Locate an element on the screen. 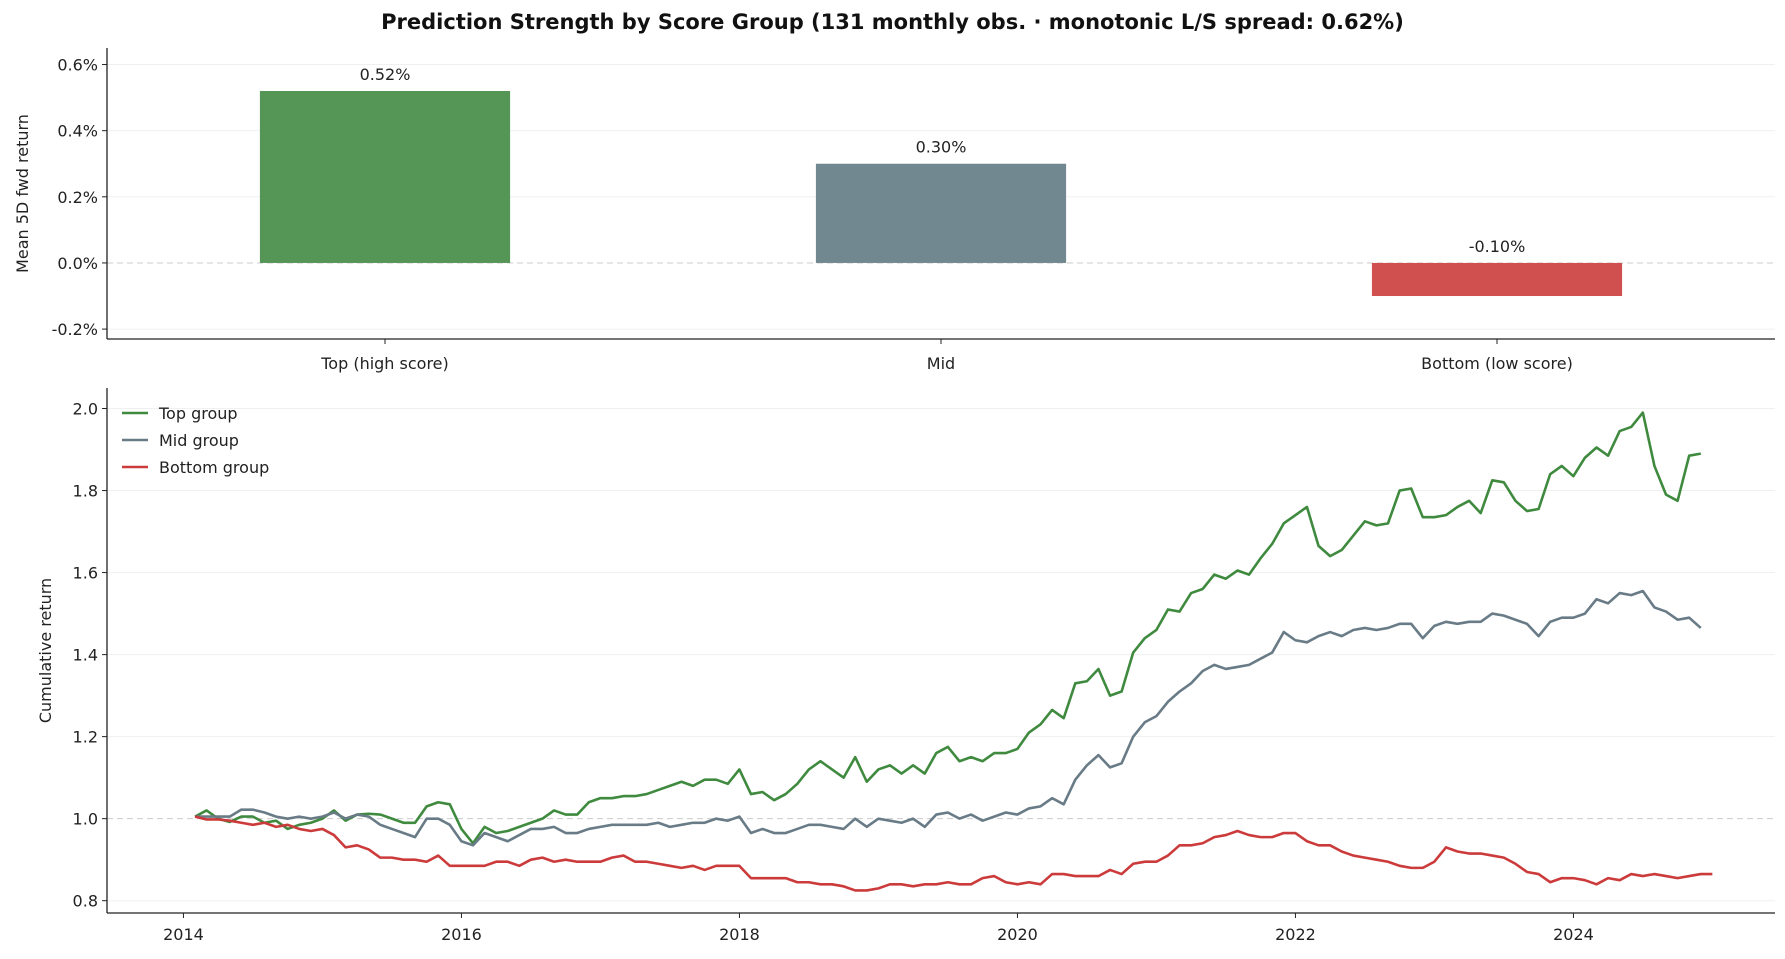 This screenshot has height=959, width=1785. bar-value-label: 0.52% is located at coordinates (385, 74).